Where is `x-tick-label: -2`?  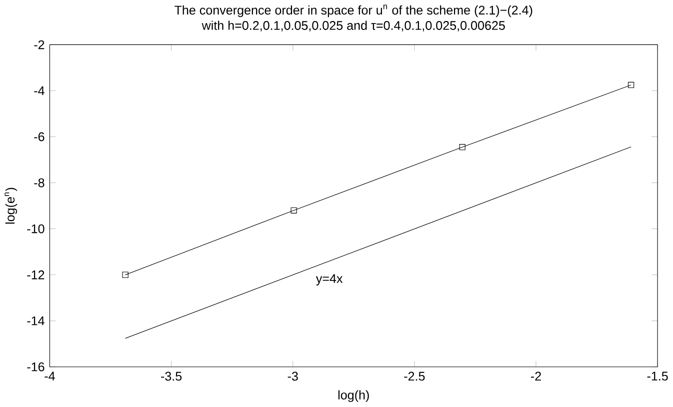
x-tick-label: -2 is located at coordinates (535, 376).